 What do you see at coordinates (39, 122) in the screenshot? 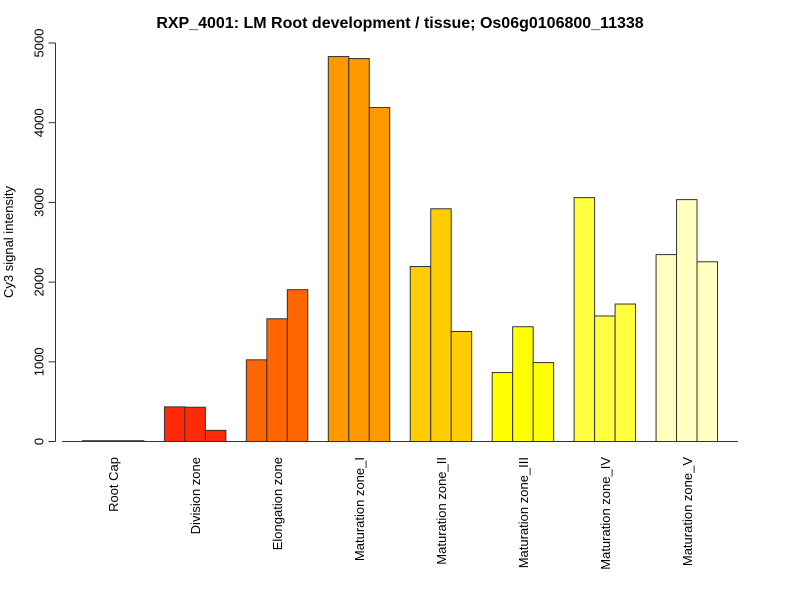
I see `y-tick-label: 4000` at bounding box center [39, 122].